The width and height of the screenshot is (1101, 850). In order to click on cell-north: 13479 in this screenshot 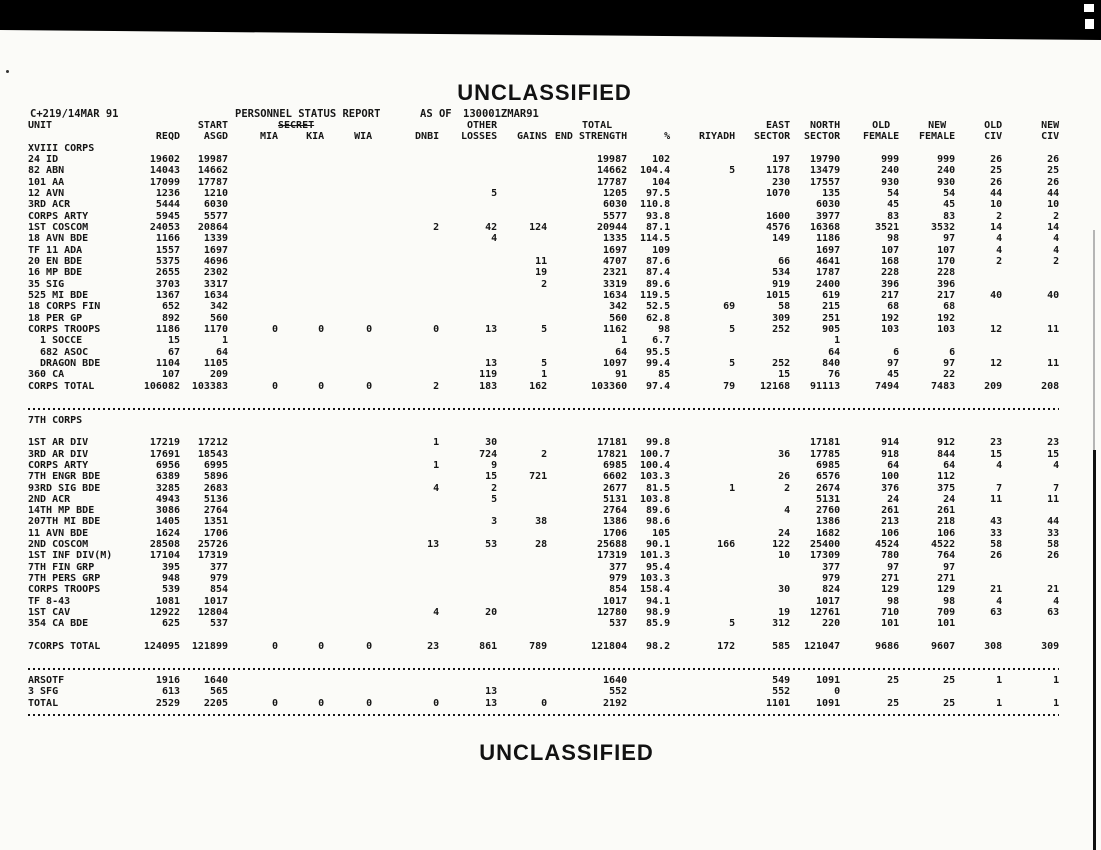, I will do `click(825, 171)`.